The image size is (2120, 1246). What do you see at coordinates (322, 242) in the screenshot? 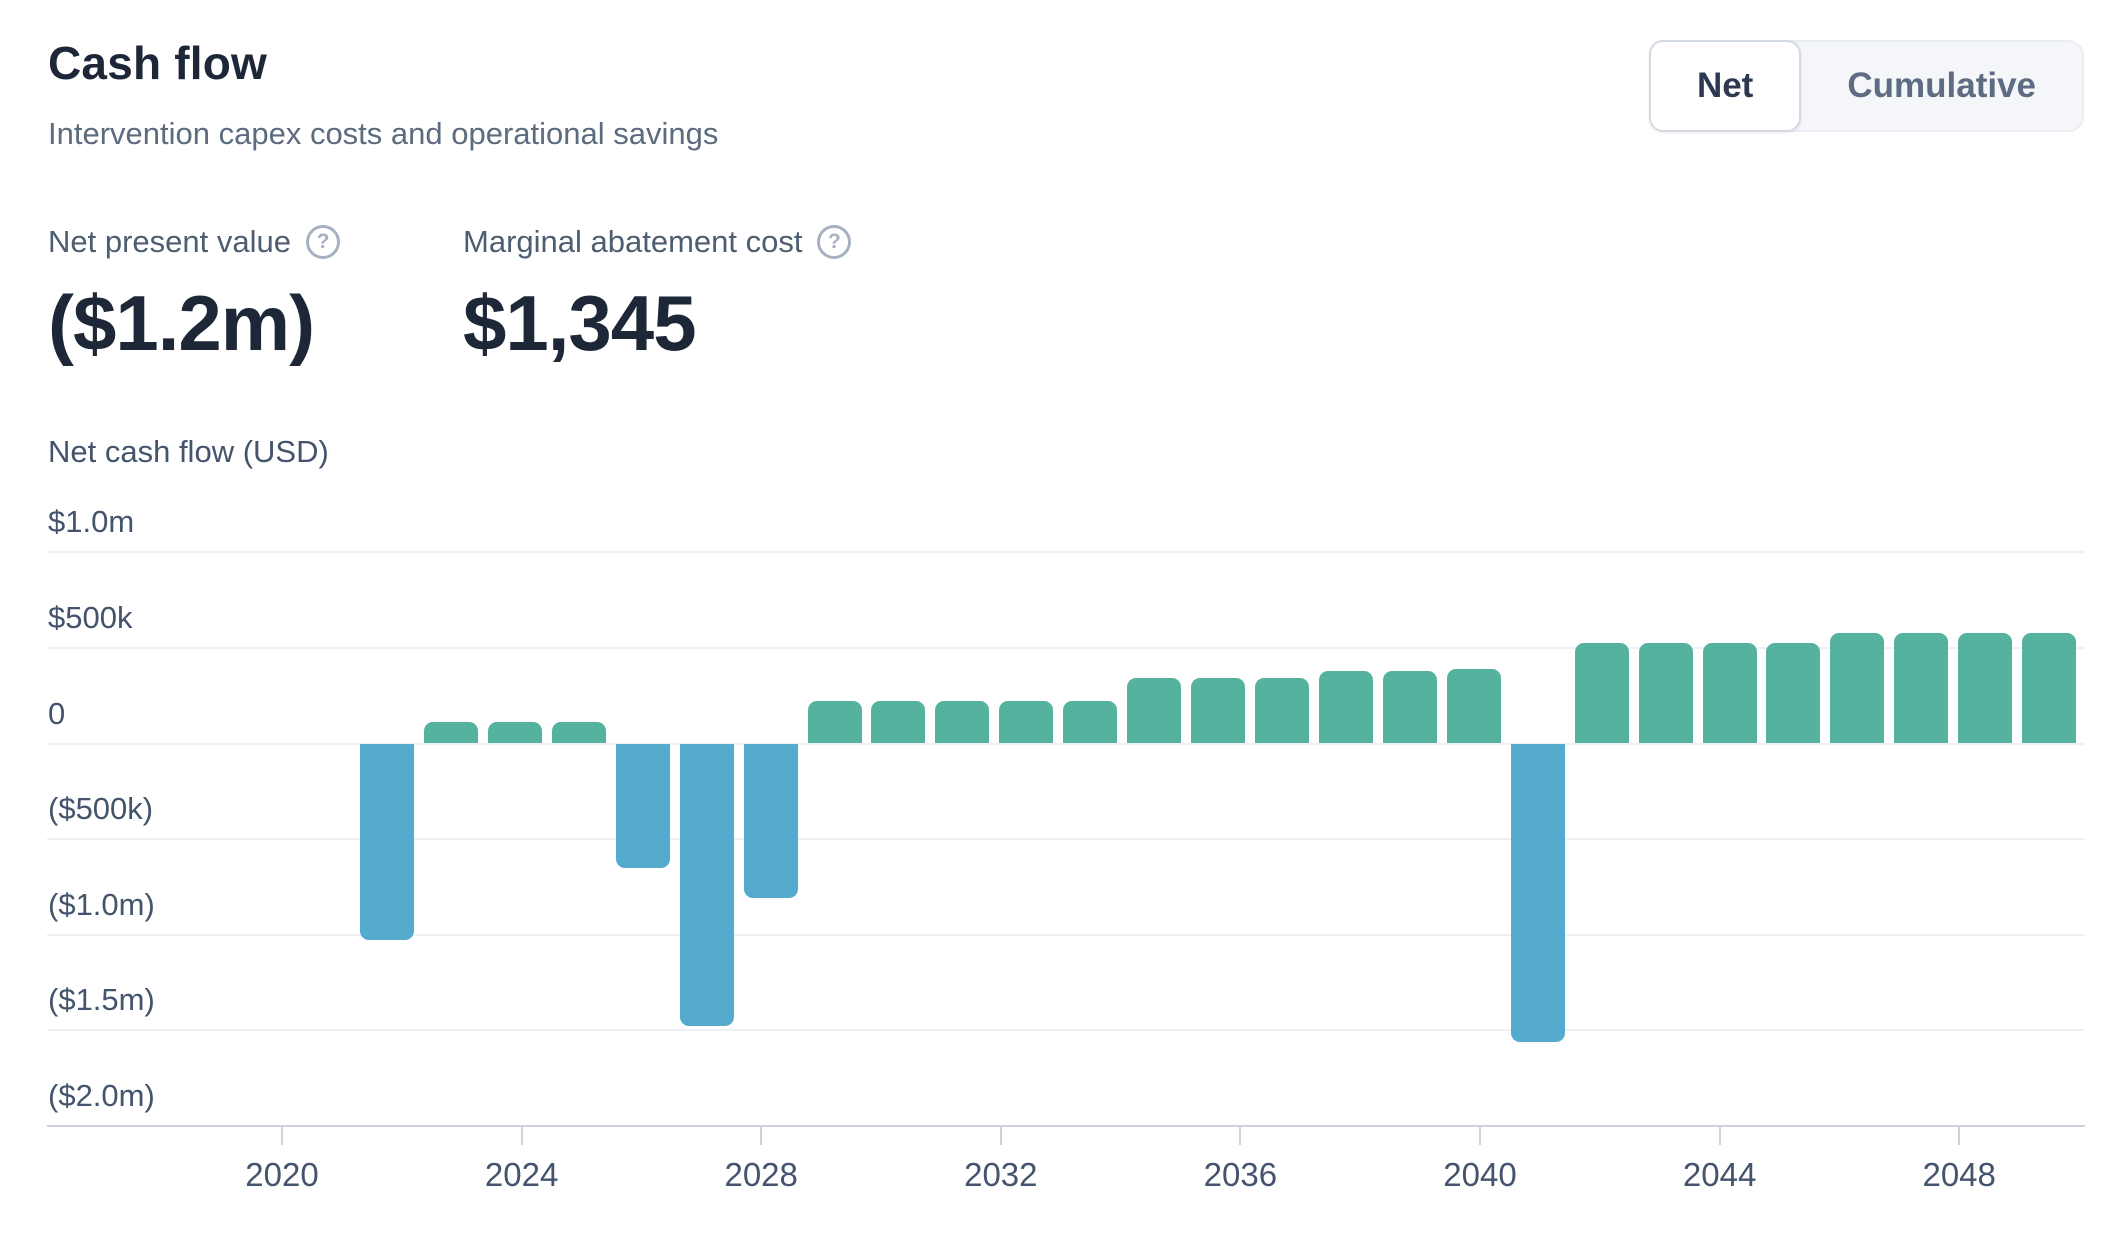
I see `npv-help-icon: ?` at bounding box center [322, 242].